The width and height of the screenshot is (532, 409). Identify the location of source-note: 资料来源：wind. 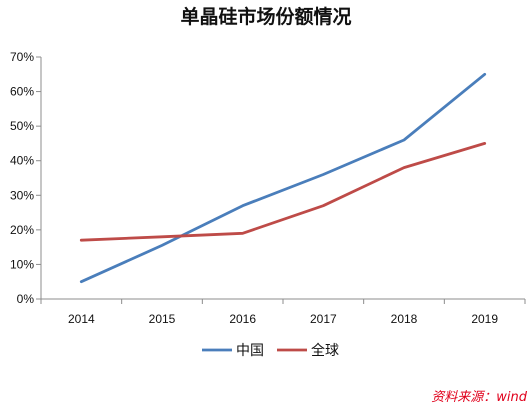
(479, 397).